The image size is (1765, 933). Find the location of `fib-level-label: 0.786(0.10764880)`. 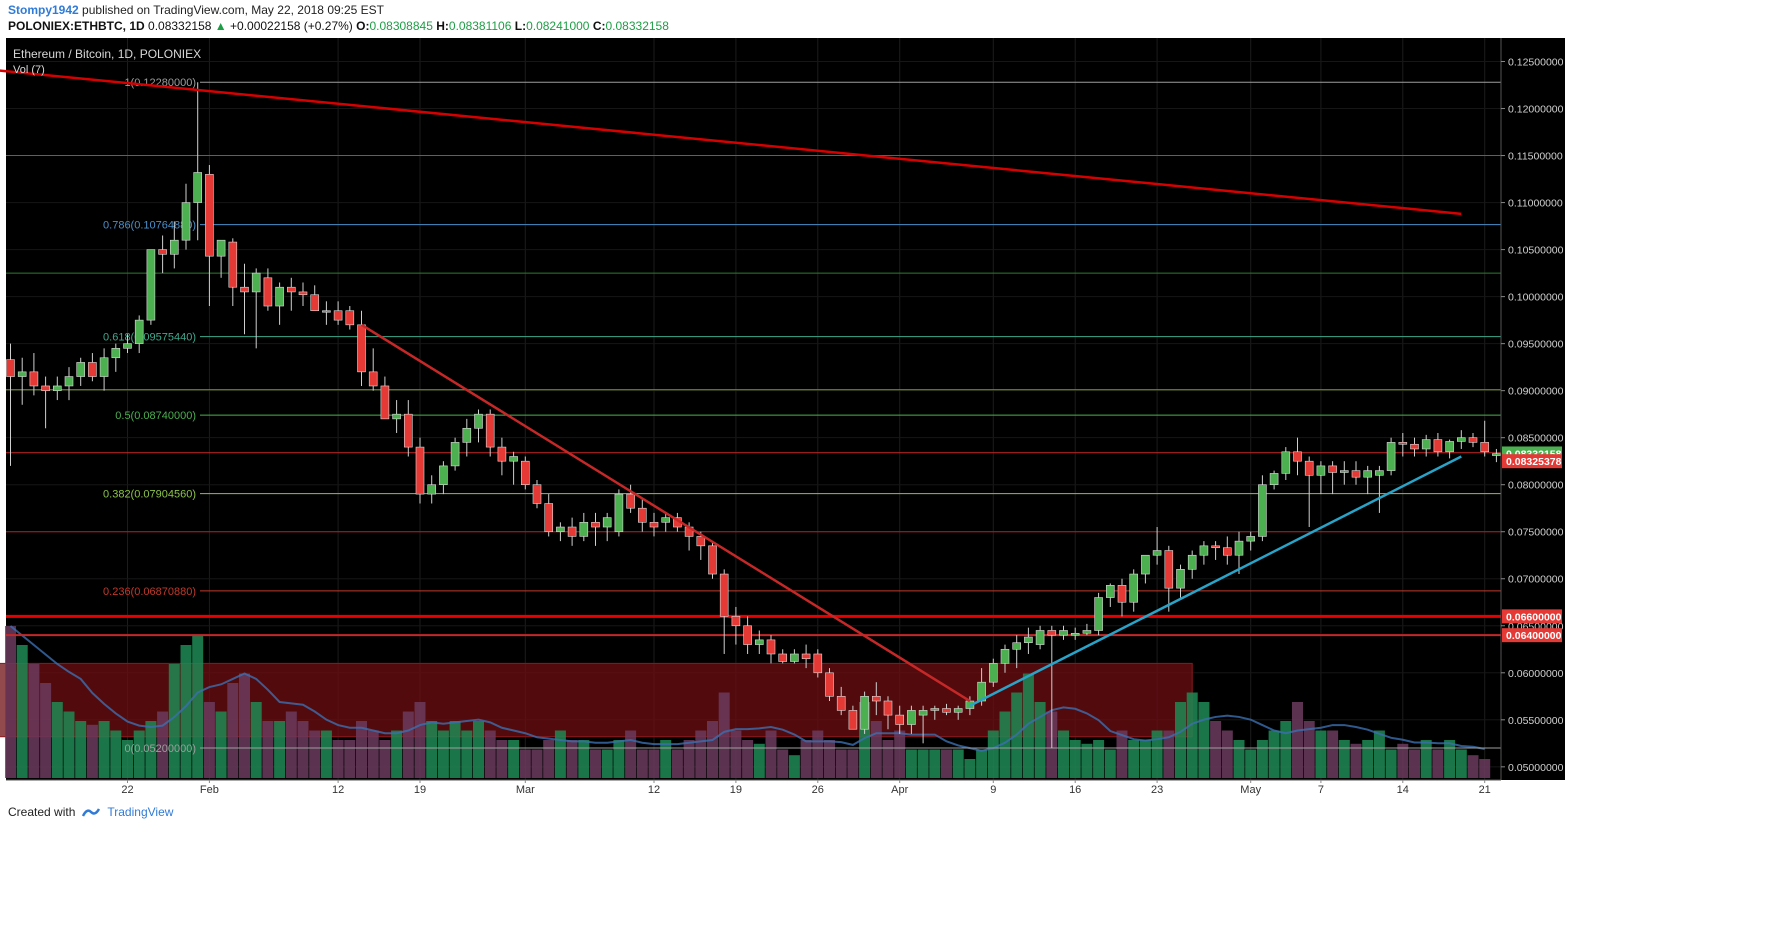

fib-level-label: 0.786(0.10764880) is located at coordinates (149, 226).